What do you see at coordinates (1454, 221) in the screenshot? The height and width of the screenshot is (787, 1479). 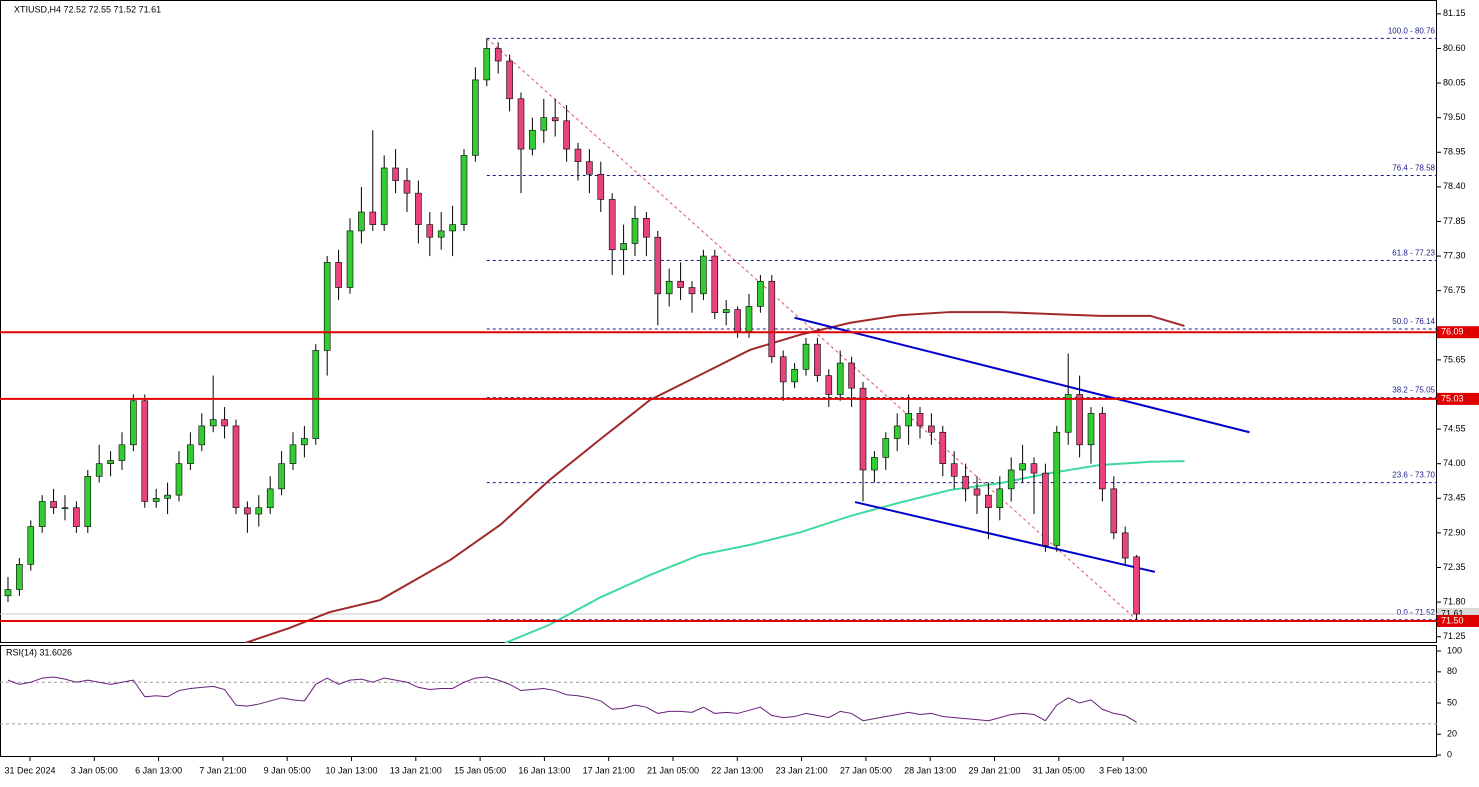 I see `y-tick-label: 77.85` at bounding box center [1454, 221].